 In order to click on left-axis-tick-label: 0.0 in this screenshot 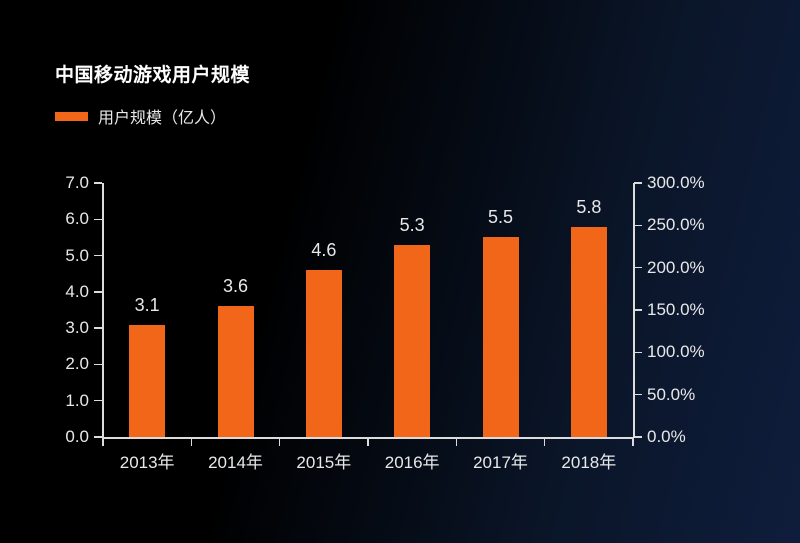, I will do `click(77, 436)`.